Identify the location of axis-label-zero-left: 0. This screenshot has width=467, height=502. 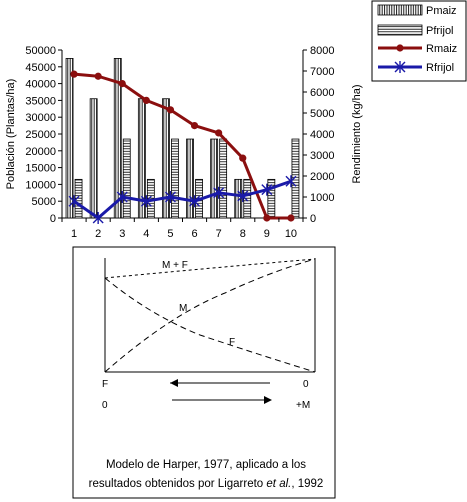
(105, 405).